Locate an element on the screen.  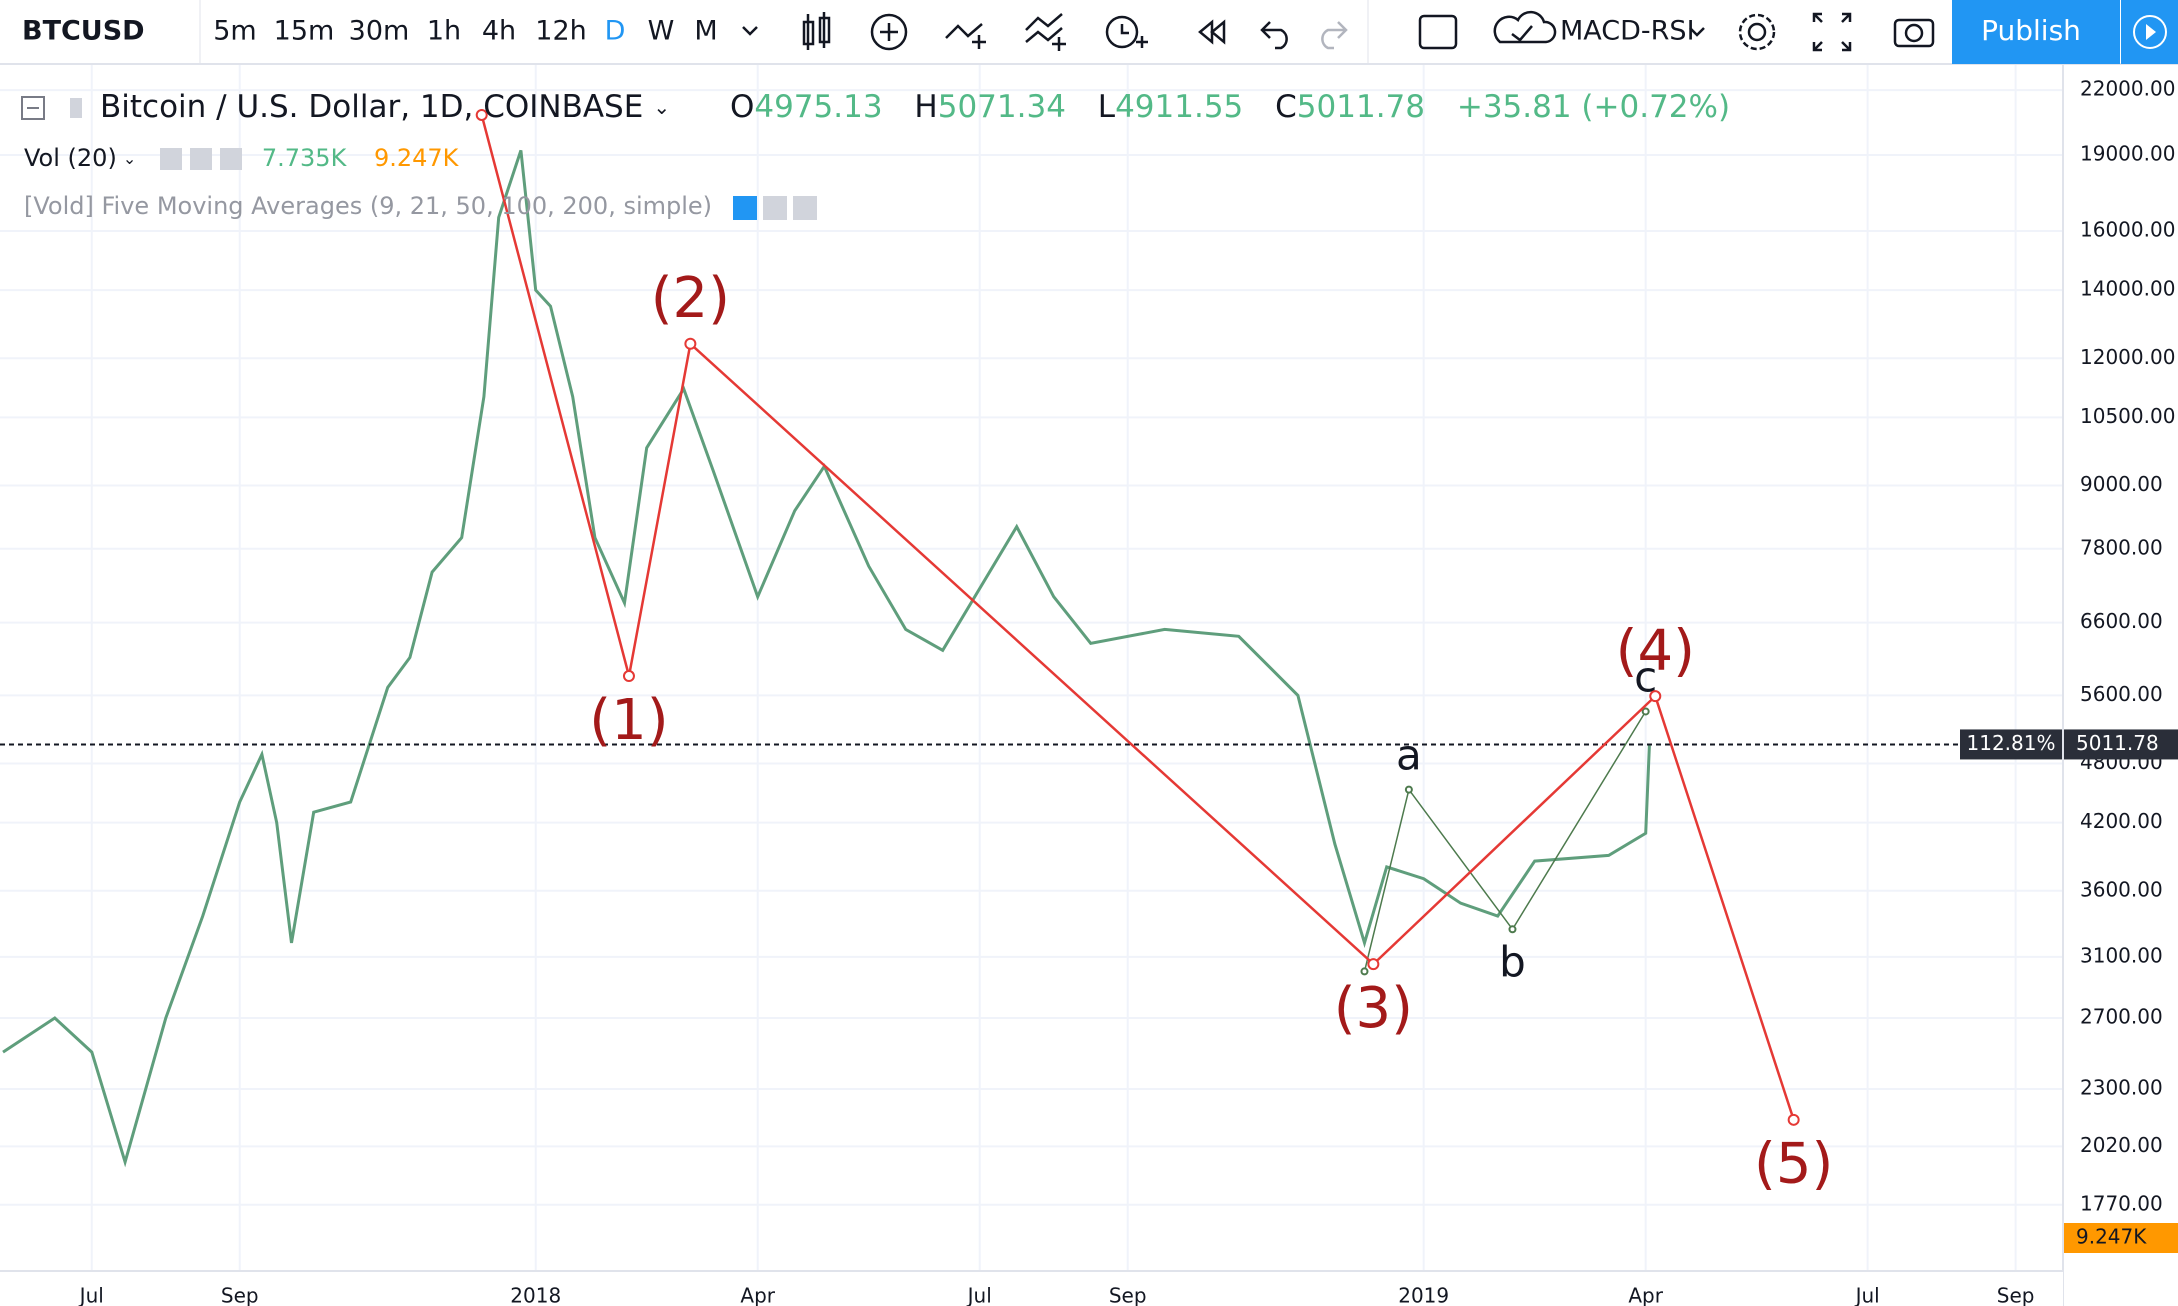
interval-button: 1h is located at coordinates (444, 31).